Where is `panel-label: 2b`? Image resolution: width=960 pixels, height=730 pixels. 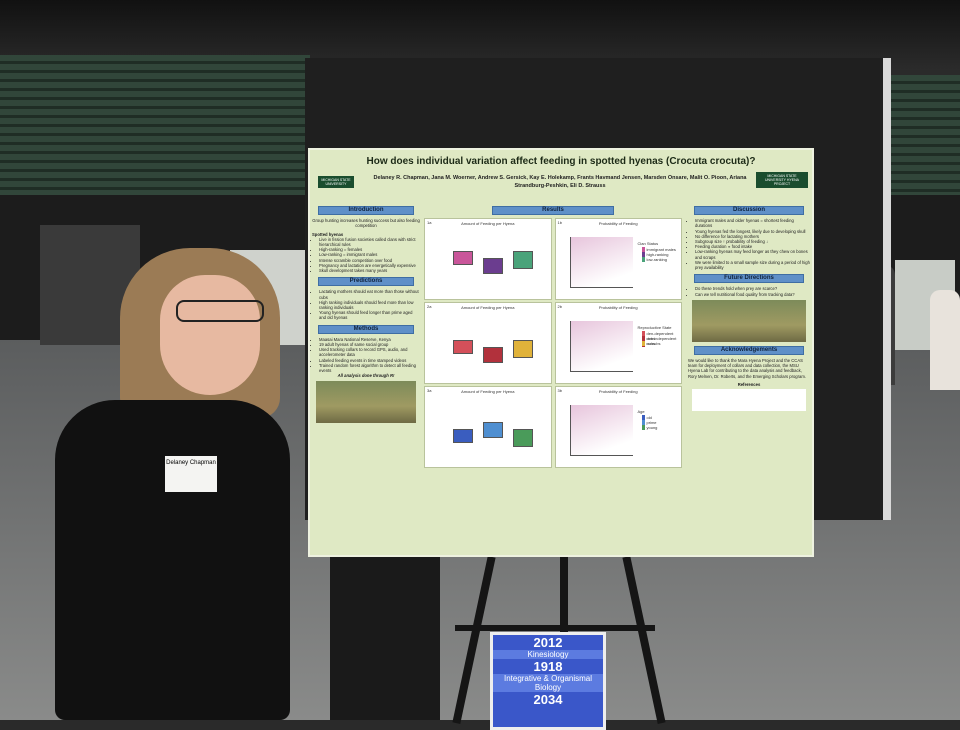
panel-label: 2b is located at coordinates (559, 307).